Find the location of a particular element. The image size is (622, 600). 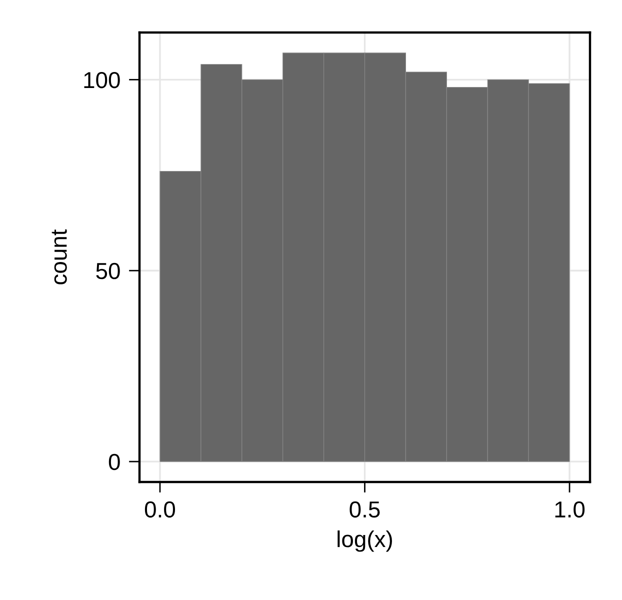

y-axis-title: count is located at coordinates (59, 256).